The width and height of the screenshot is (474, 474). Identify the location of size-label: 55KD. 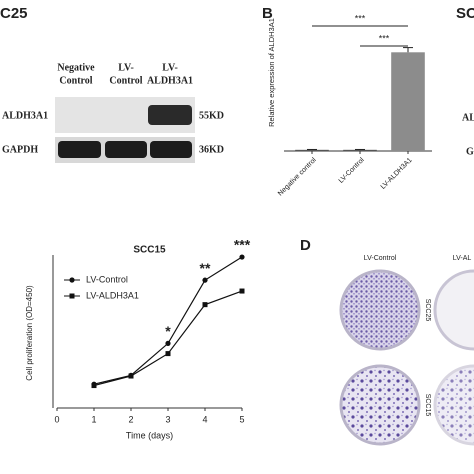
(211, 115).